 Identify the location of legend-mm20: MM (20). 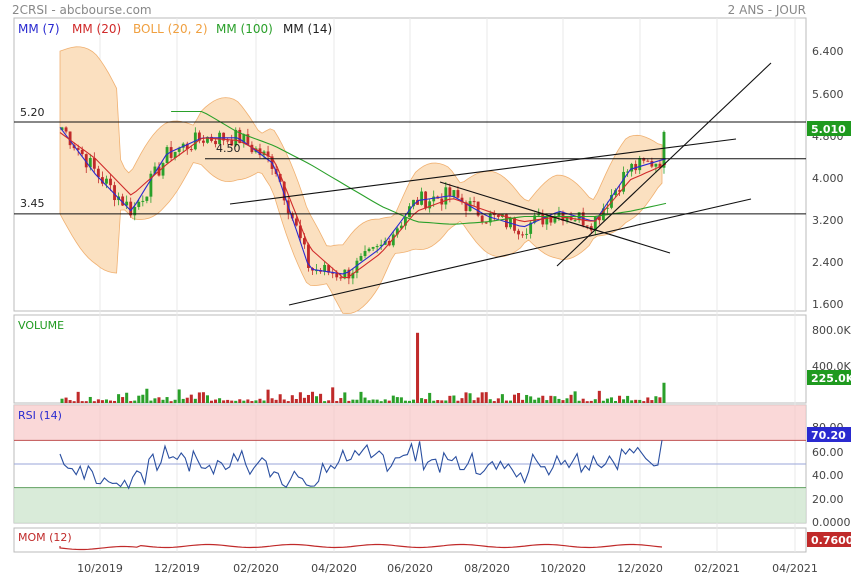
(96, 29).